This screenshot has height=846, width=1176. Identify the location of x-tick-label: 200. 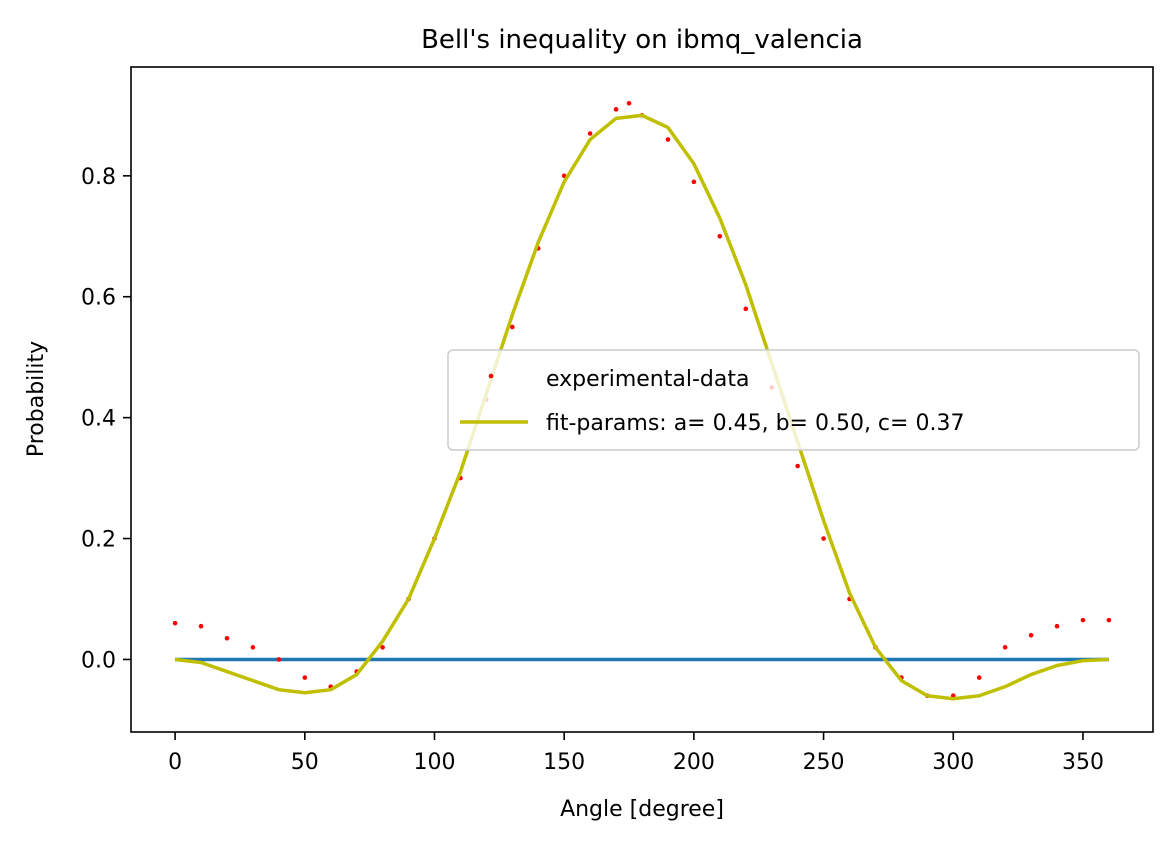
(694, 762).